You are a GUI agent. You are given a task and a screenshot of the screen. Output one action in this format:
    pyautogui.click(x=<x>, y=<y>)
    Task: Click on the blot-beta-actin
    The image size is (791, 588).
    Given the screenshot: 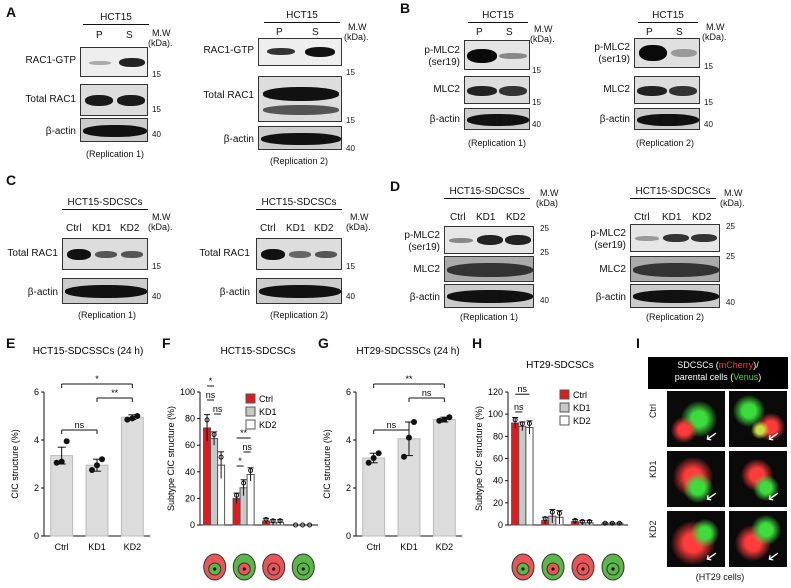 What is the action you would take?
    pyautogui.click(x=300, y=138)
    